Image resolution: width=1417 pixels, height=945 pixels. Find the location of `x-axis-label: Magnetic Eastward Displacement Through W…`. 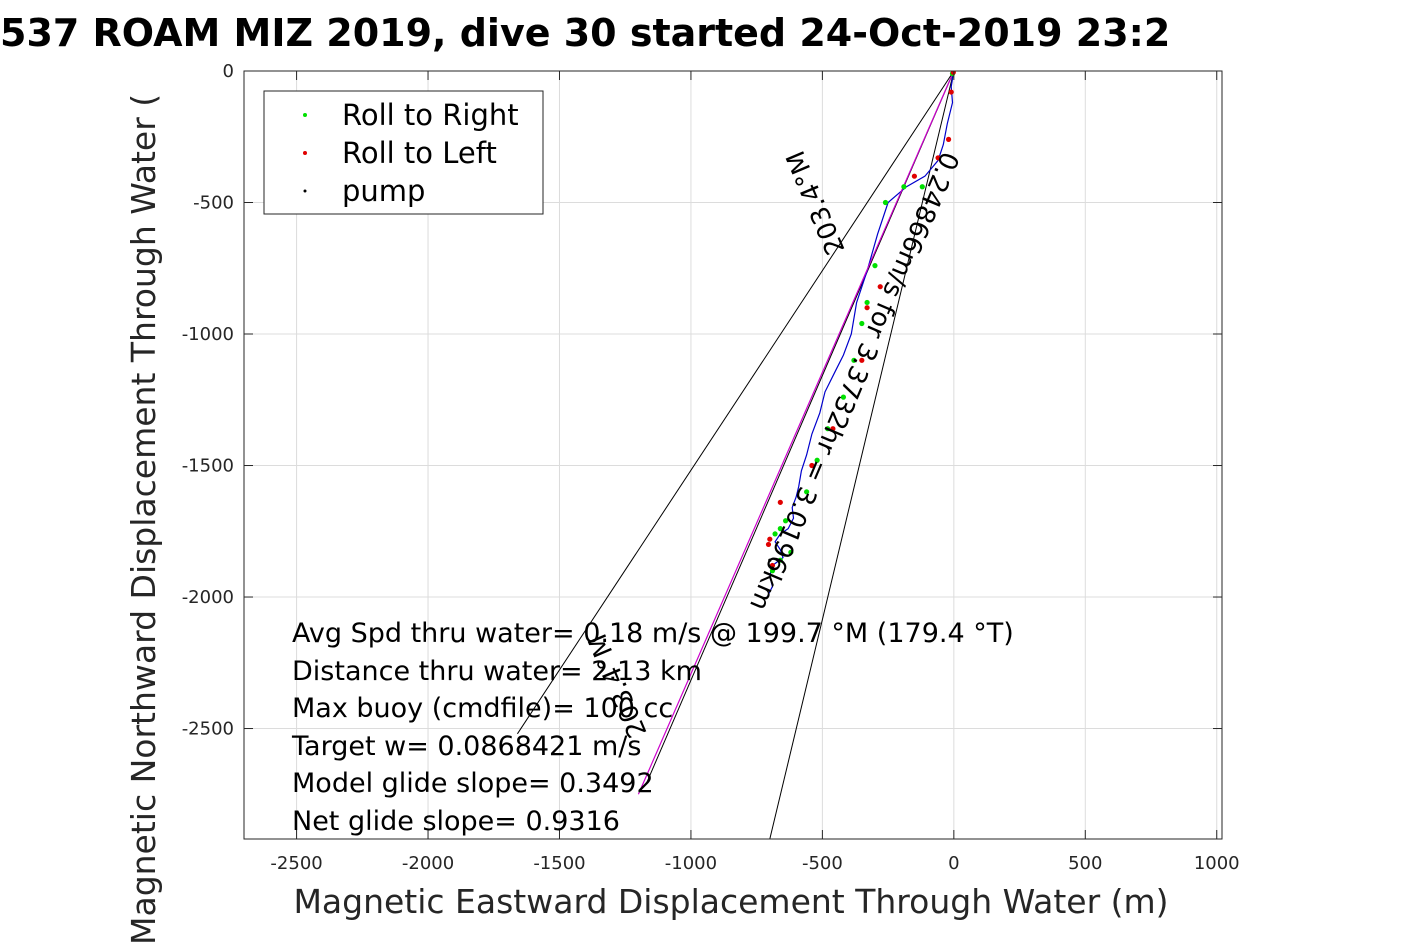

x-axis-label: Magnetic Eastward Displacement Through W… is located at coordinates (730, 901).